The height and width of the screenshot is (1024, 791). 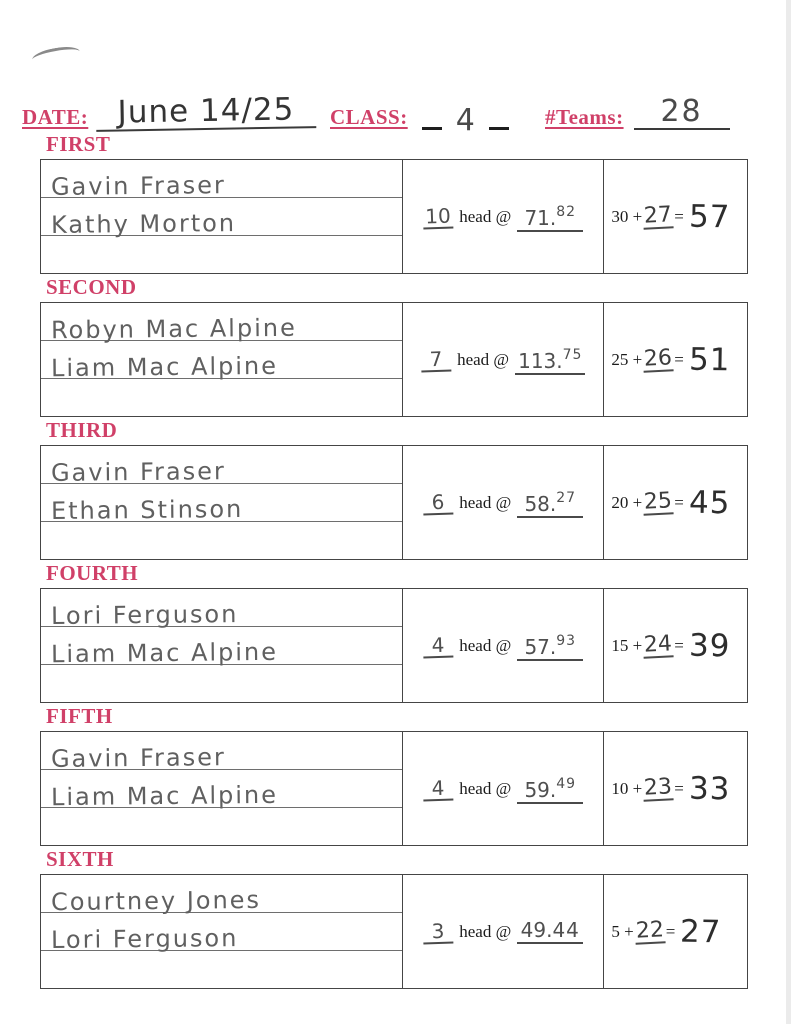 I want to click on rate-blank: 57.93, so click(x=550, y=645).